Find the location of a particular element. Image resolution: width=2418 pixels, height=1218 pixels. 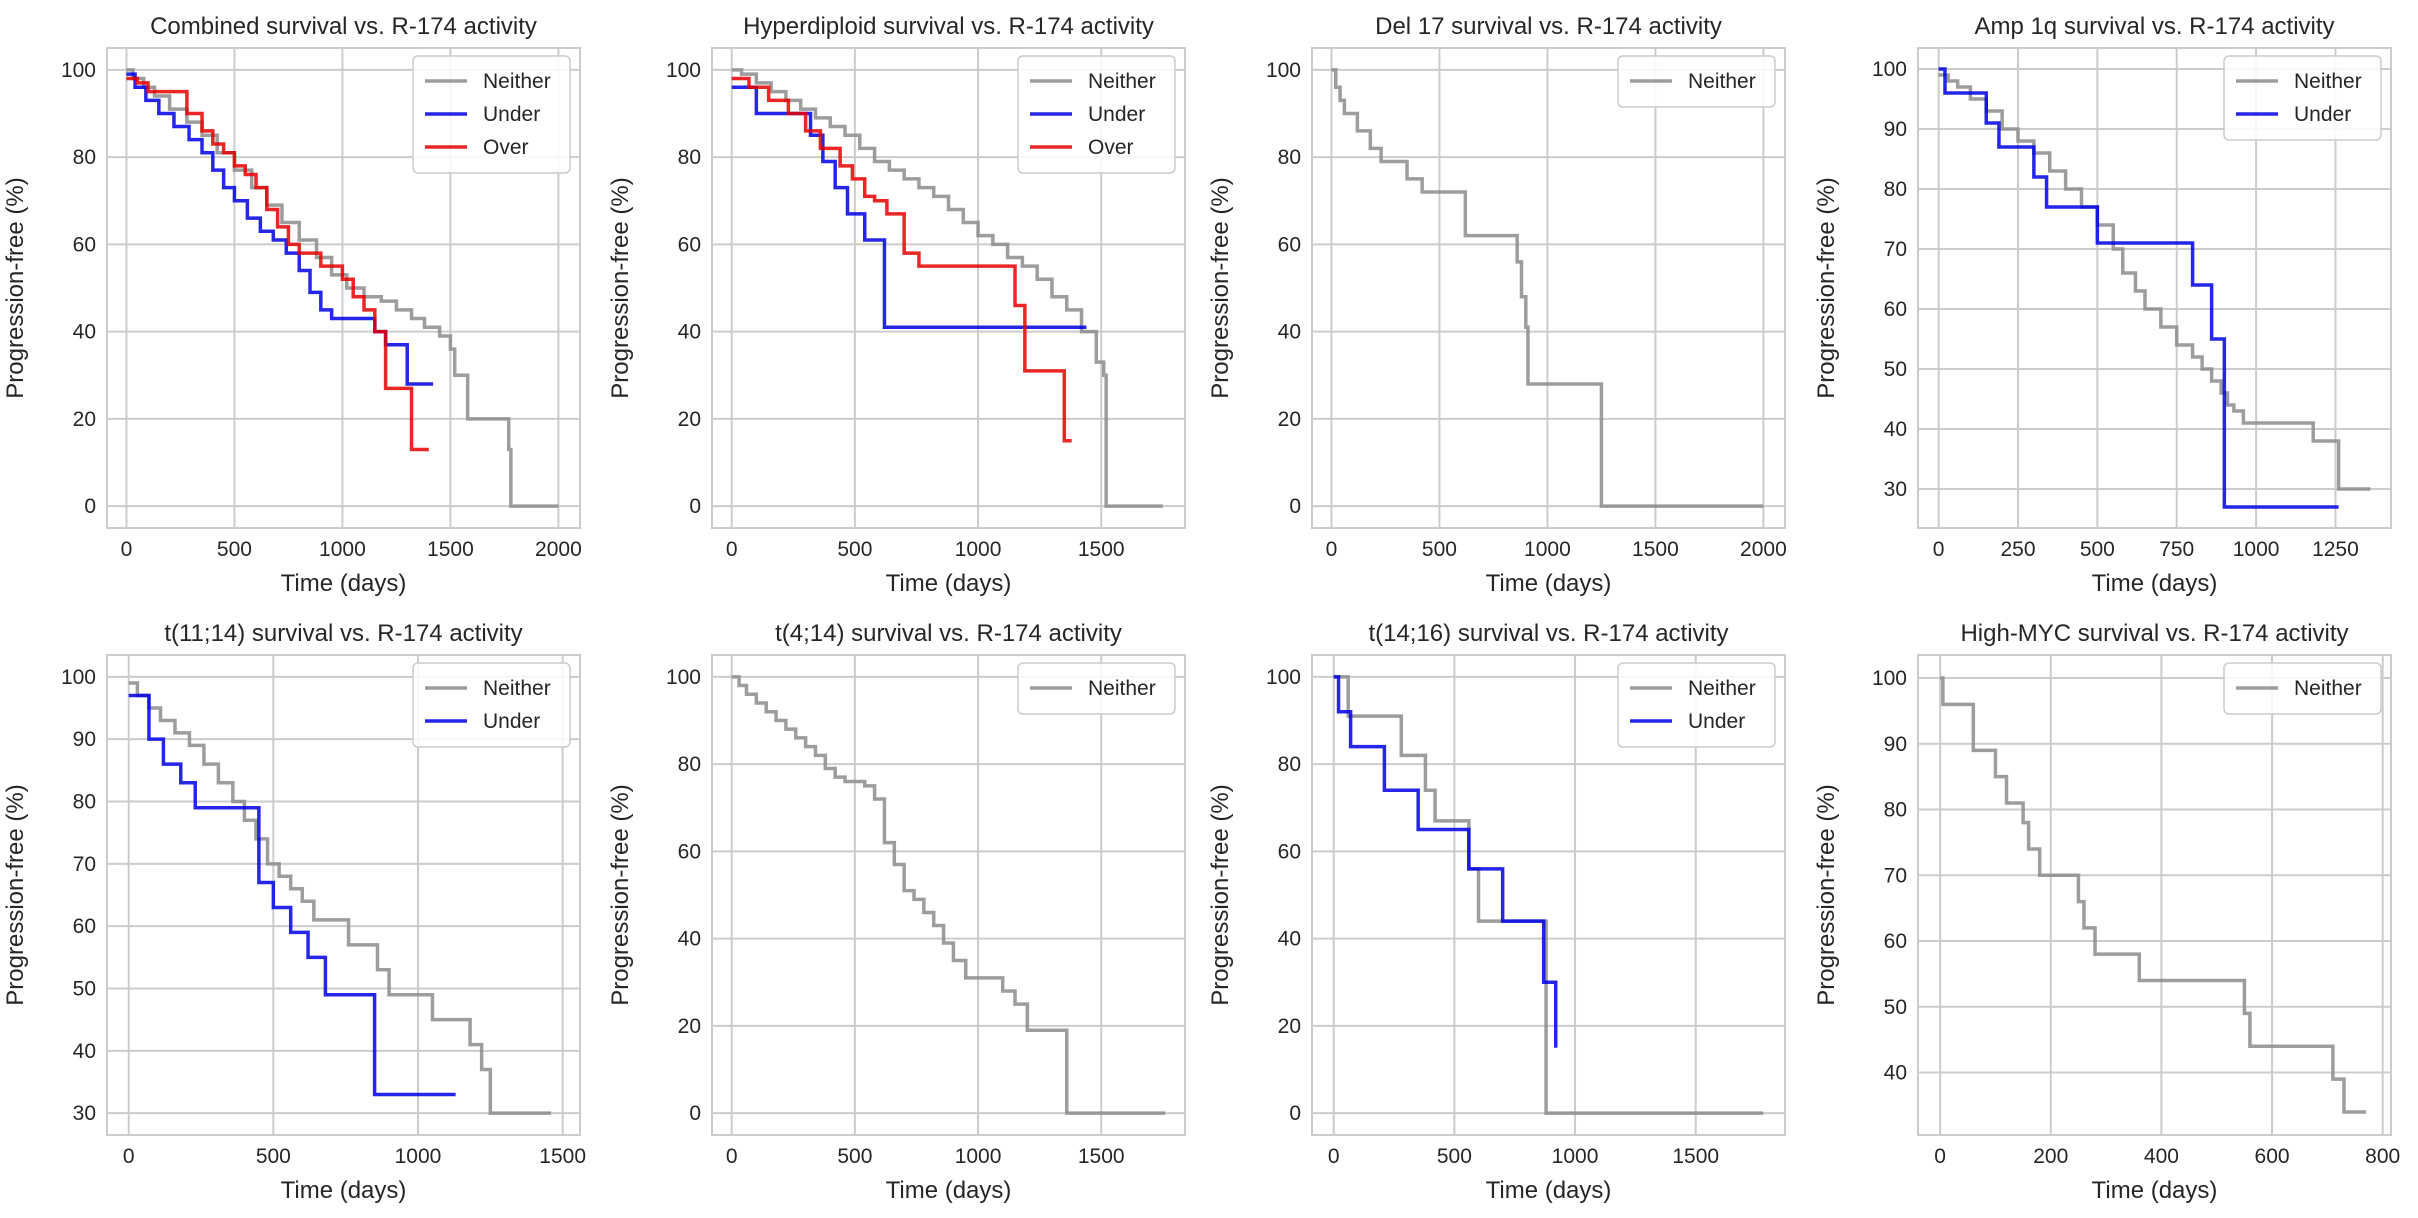

x-tick-label: 2000 is located at coordinates (558, 549).